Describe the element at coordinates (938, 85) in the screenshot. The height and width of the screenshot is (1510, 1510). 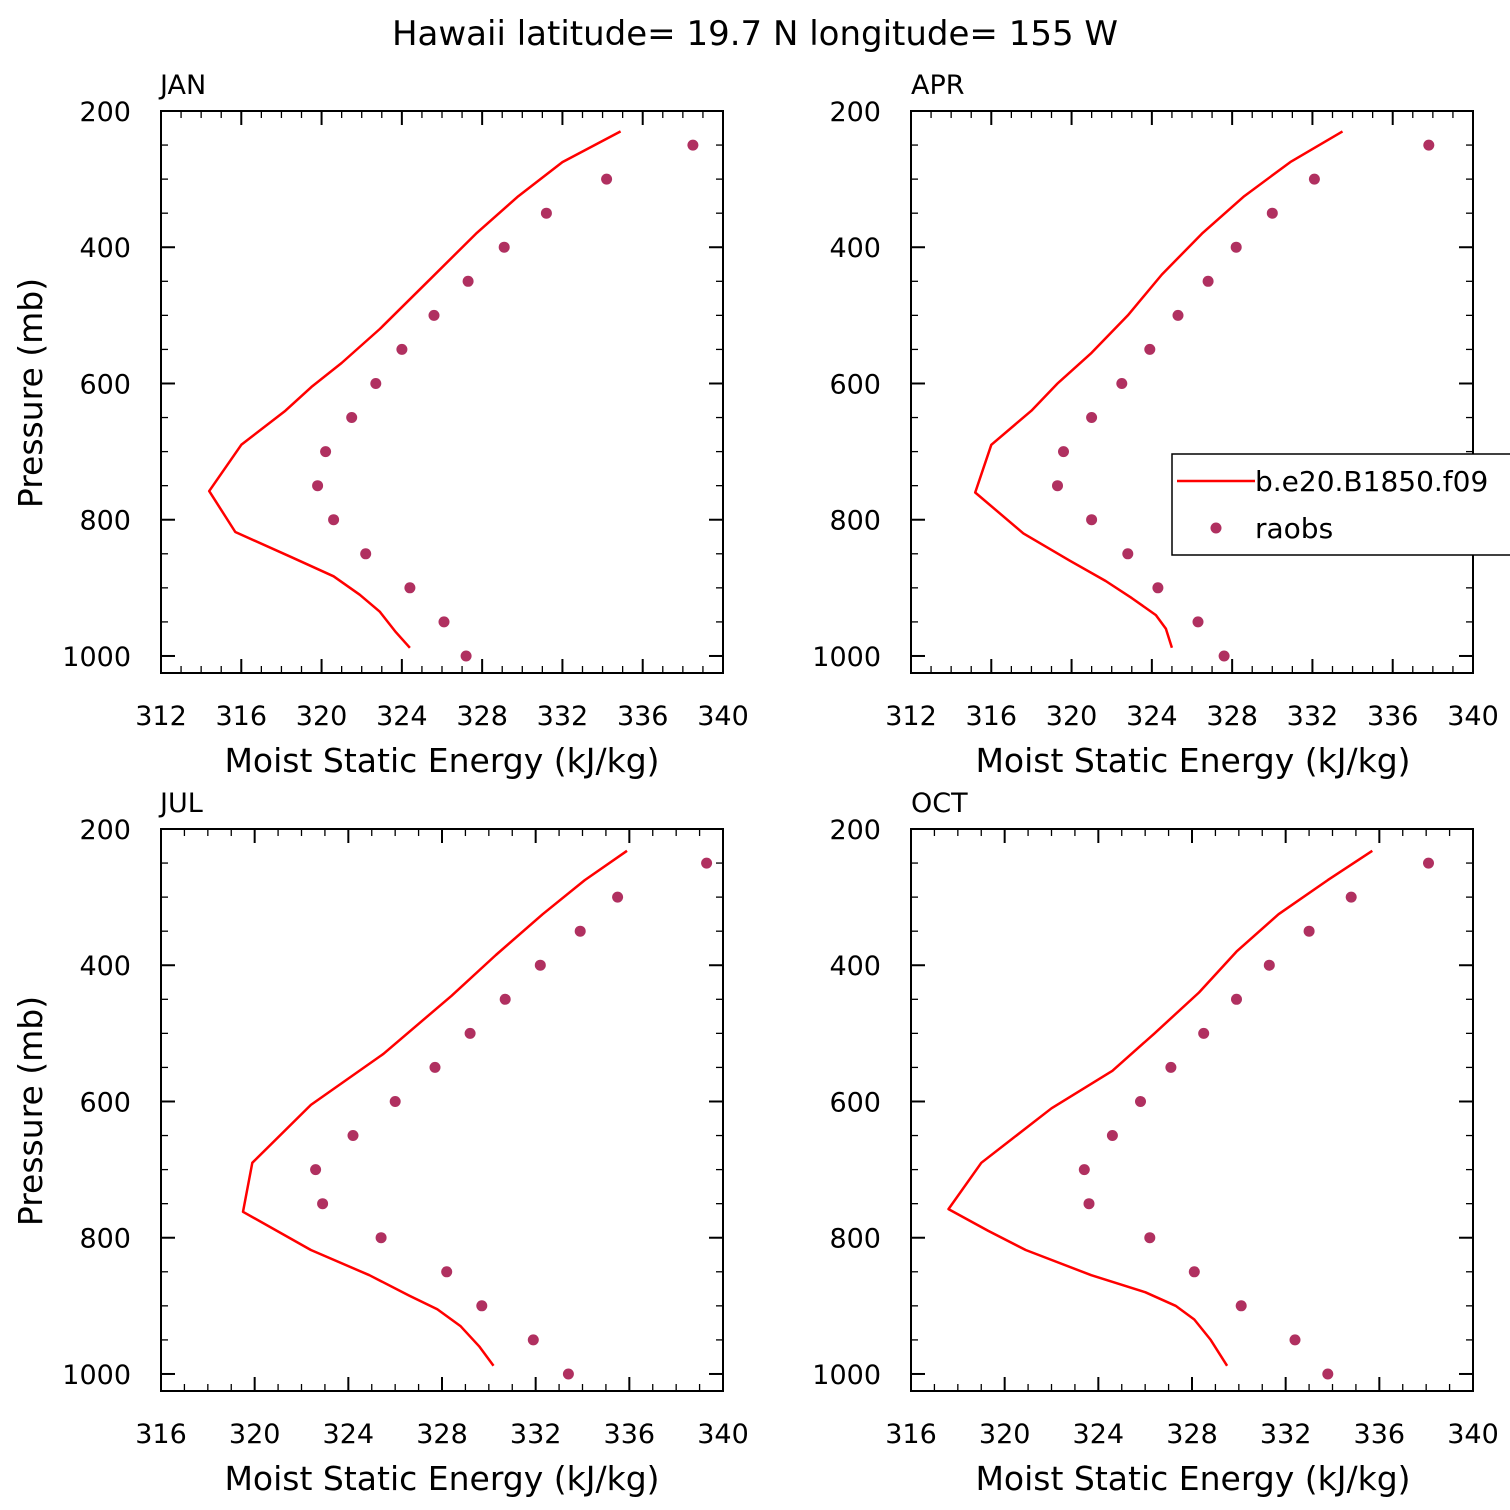
I see `panel-title: APR` at that location.